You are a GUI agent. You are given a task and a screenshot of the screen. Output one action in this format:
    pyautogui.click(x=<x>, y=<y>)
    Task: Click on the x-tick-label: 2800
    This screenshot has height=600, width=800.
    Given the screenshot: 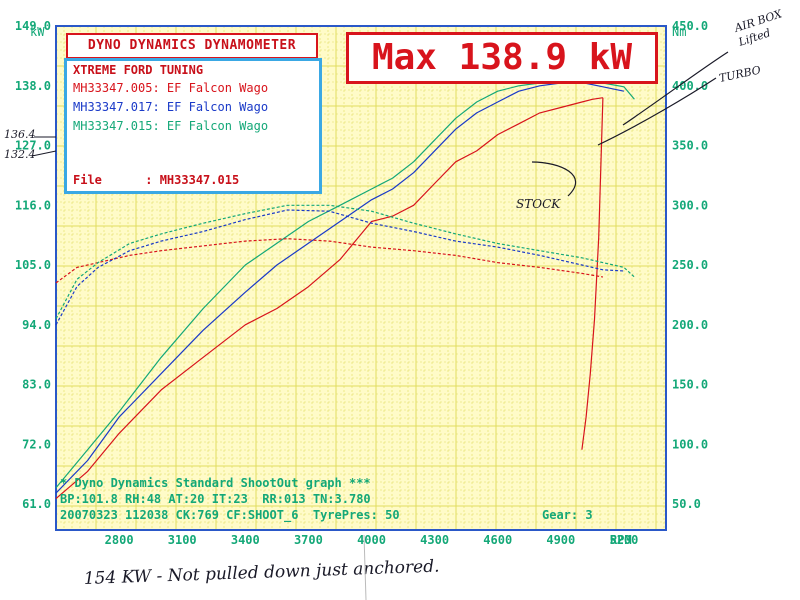 What is the action you would take?
    pyautogui.click(x=119, y=540)
    